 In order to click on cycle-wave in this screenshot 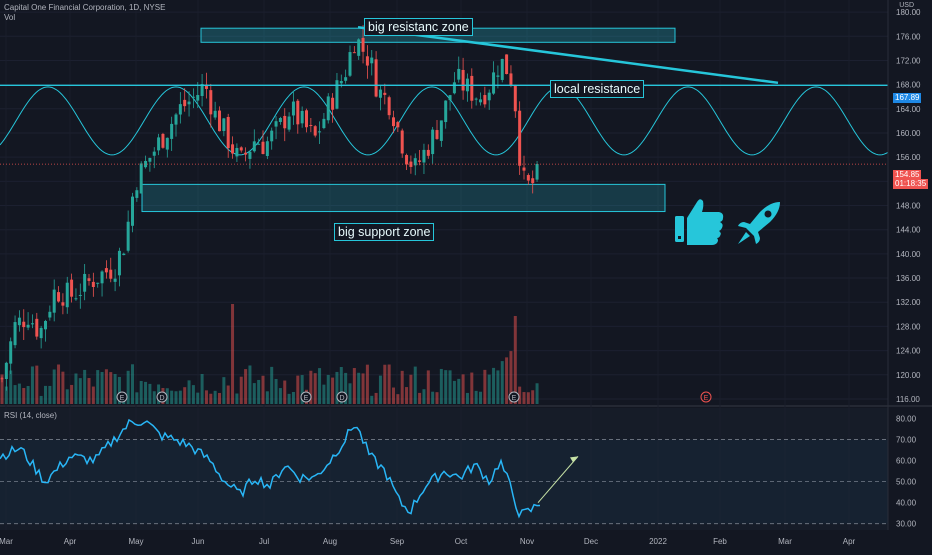, I will do `click(444, 121)`.